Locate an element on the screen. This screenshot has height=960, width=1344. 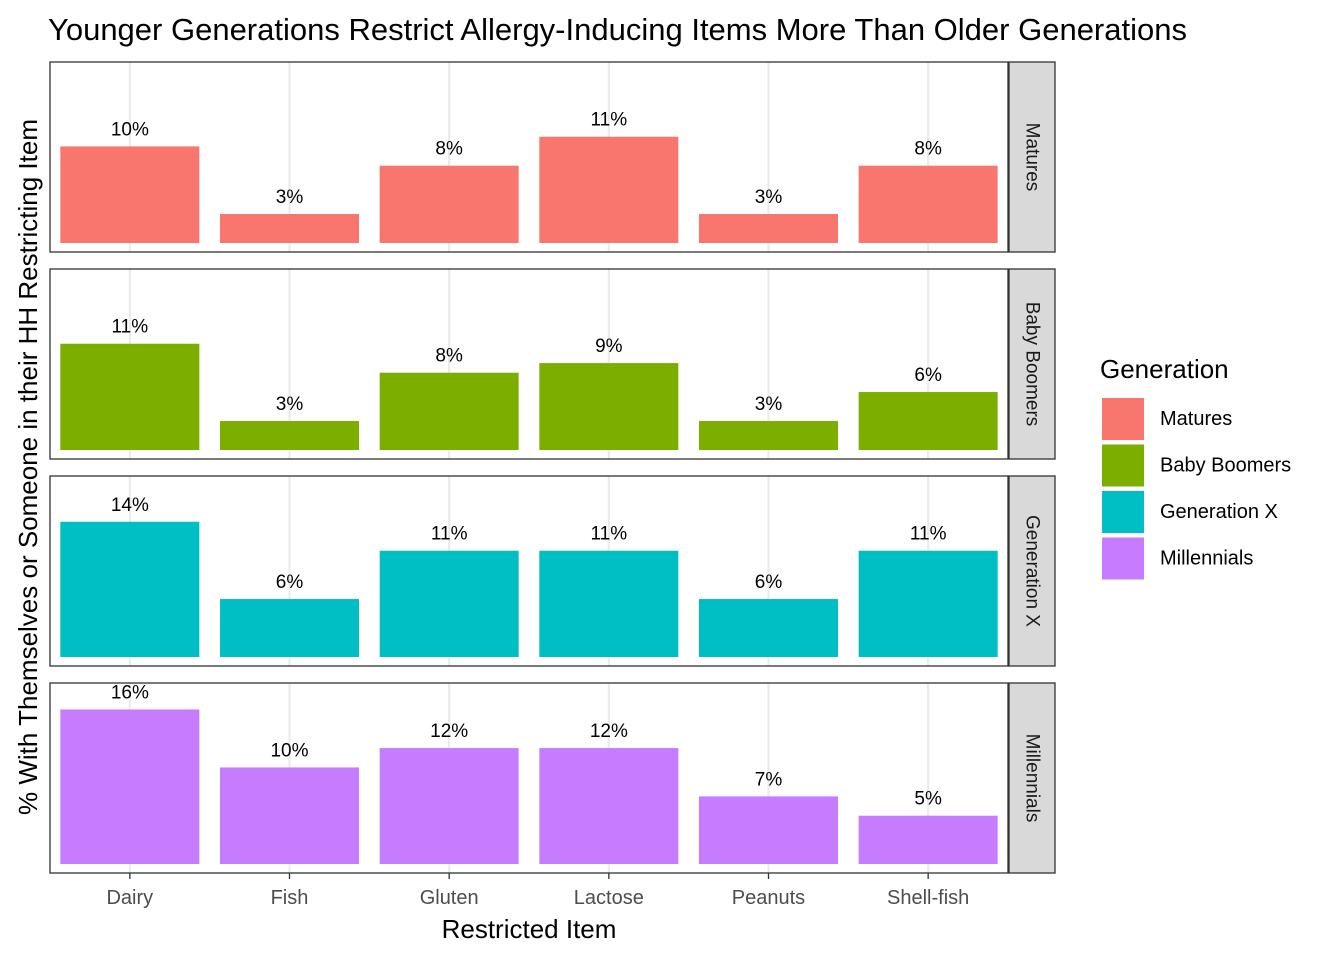
data-label: 5% is located at coordinates (928, 799).